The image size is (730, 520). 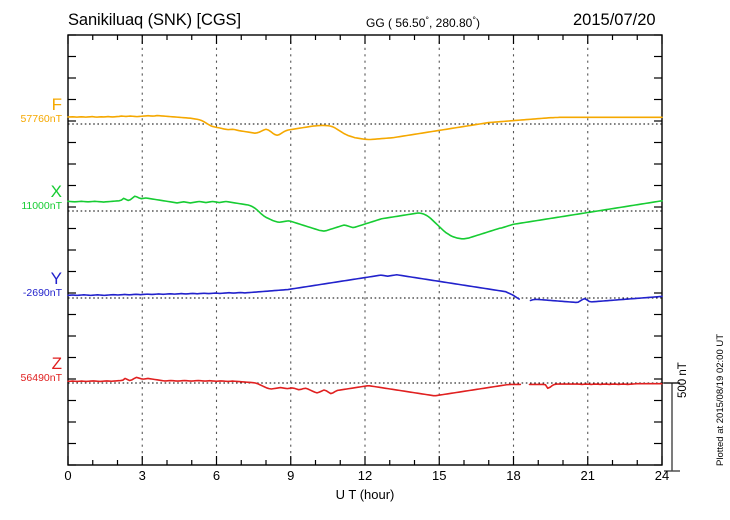 I want to click on geographic-coordinates: GG ( F56.50°, 280.80°), so click(x=423, y=22).